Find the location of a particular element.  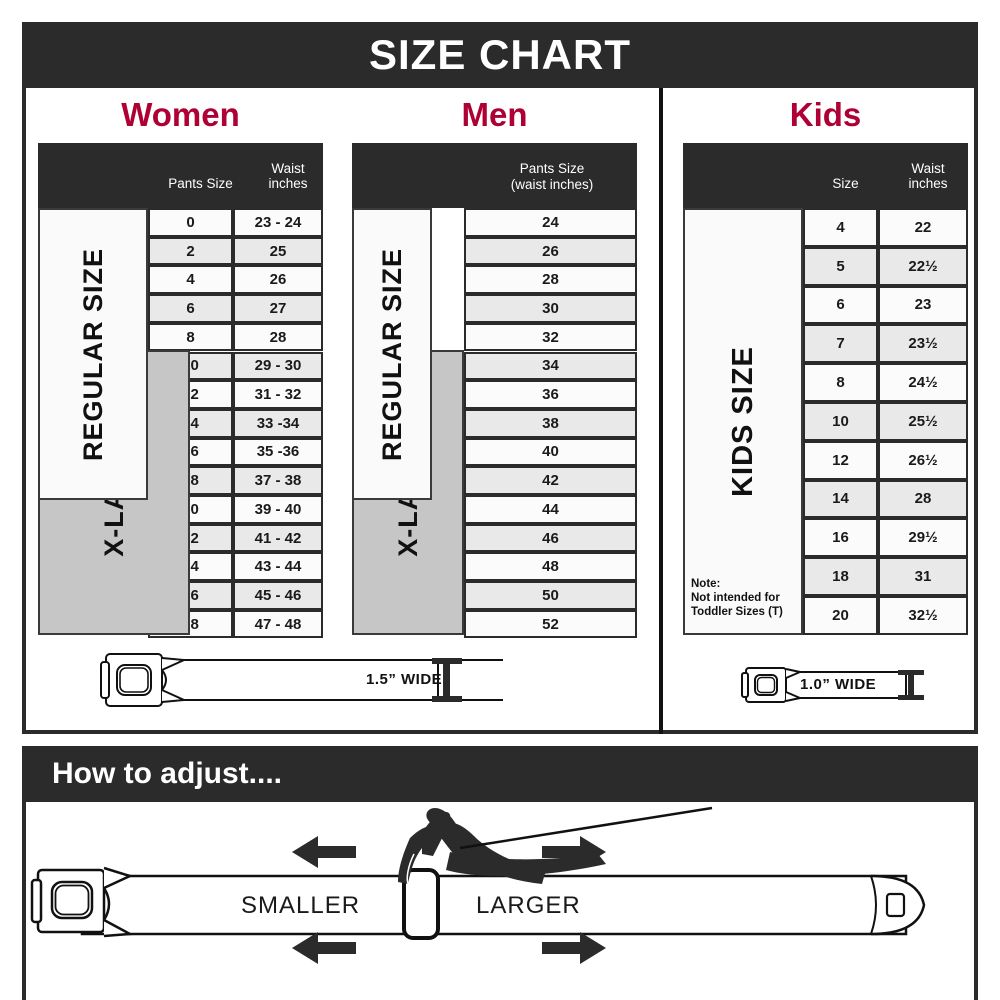

adjust-taper-curve is located at coordinates (106, 904).